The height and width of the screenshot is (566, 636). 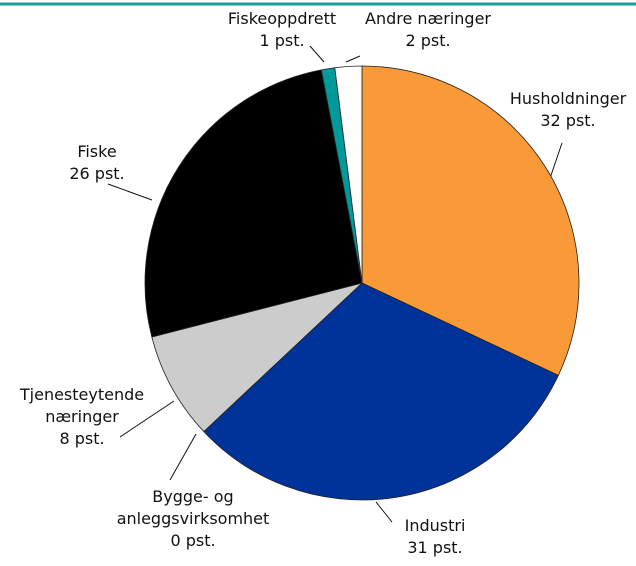 I want to click on category-label: Husholdninger, so click(x=568, y=98).